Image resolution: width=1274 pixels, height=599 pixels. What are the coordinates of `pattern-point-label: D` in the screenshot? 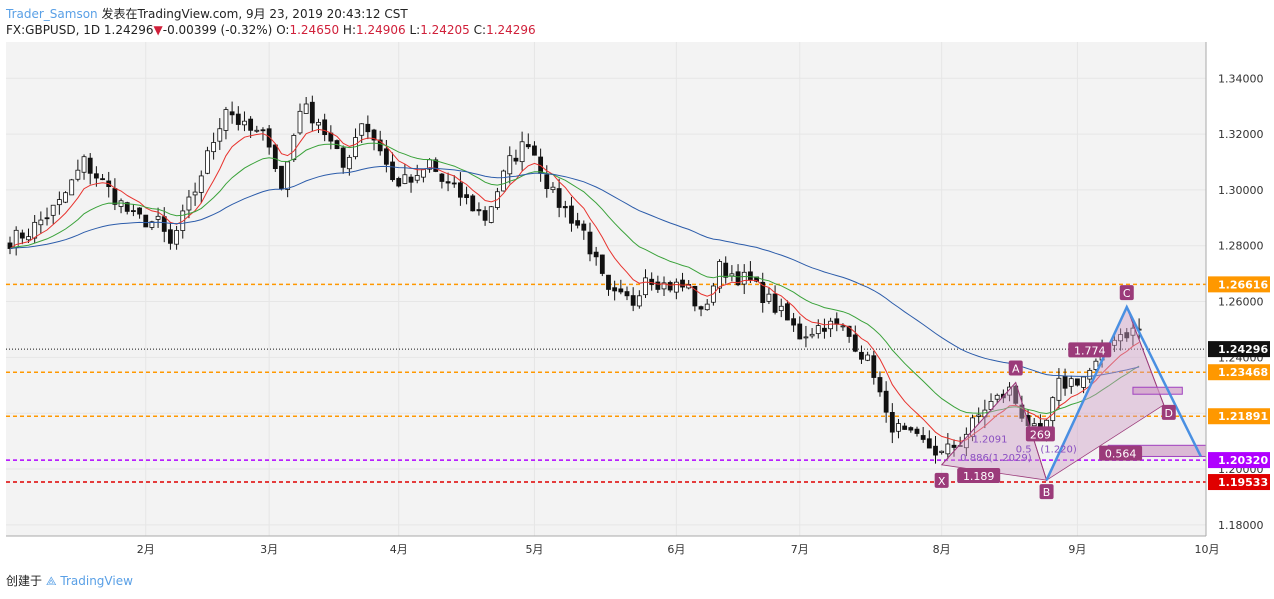 It's located at (1169, 413).